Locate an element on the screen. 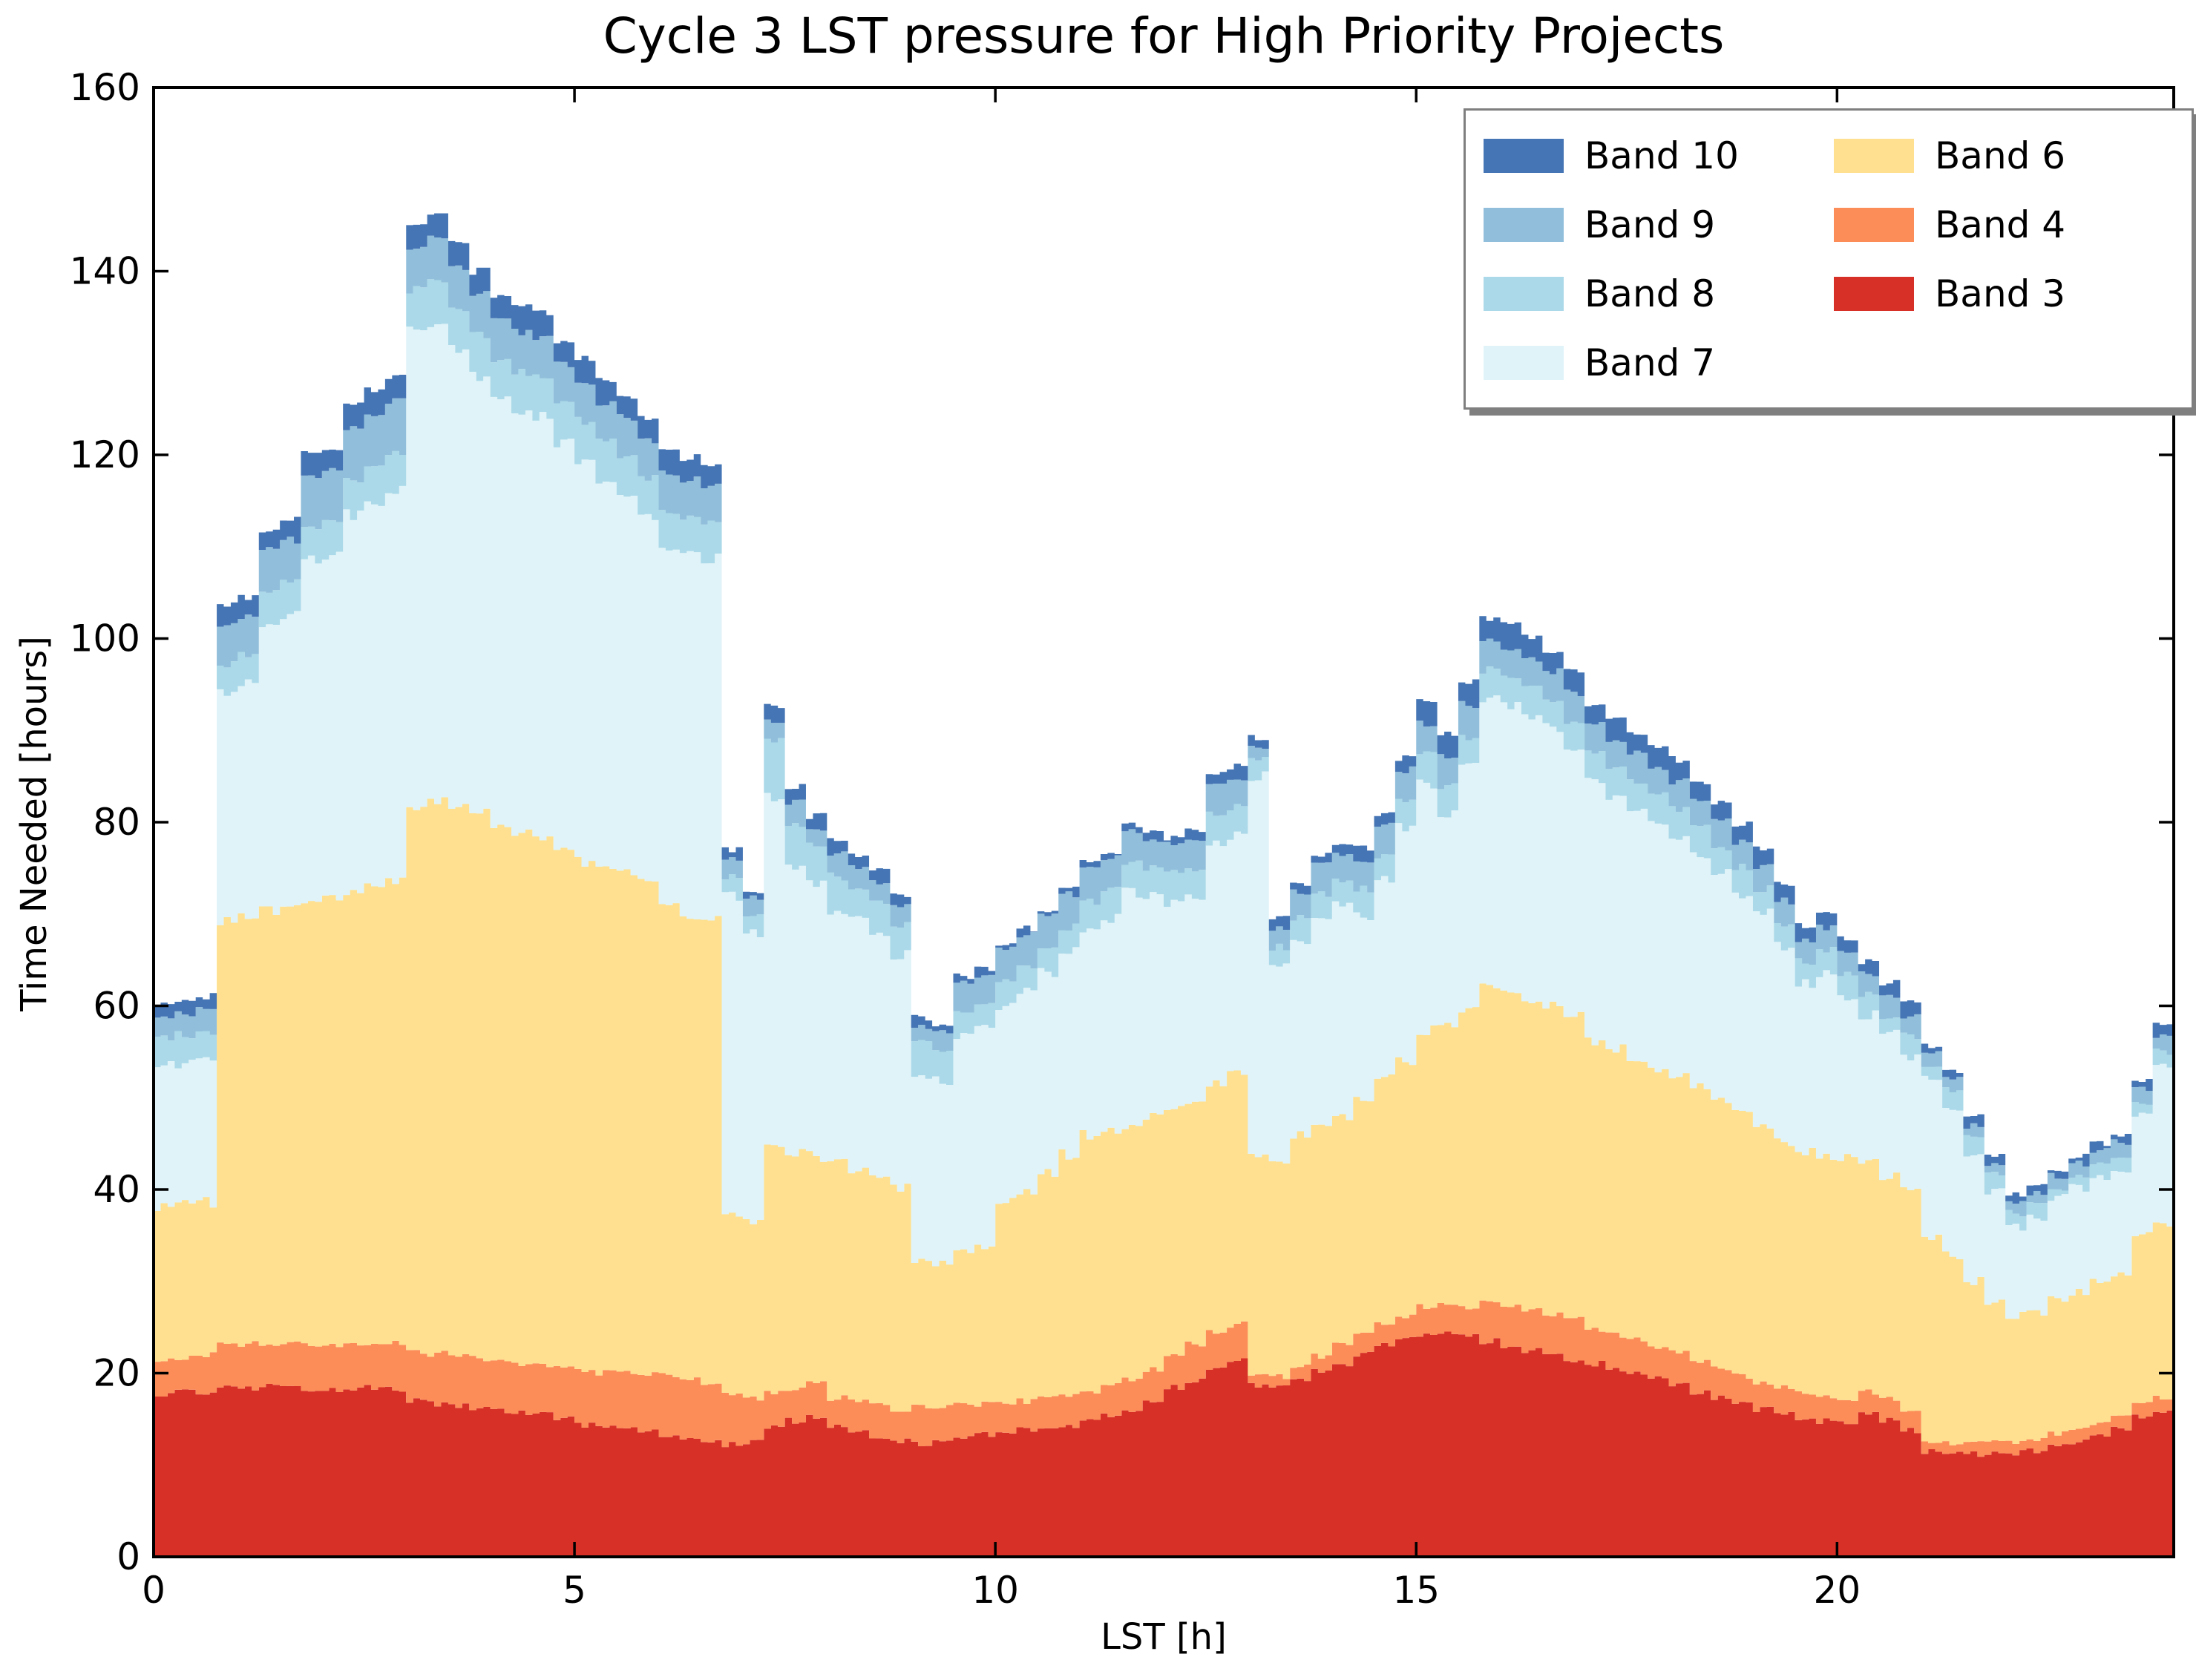 This screenshot has width=2196, height=1680. y-tick-label: 80 is located at coordinates (116, 823).